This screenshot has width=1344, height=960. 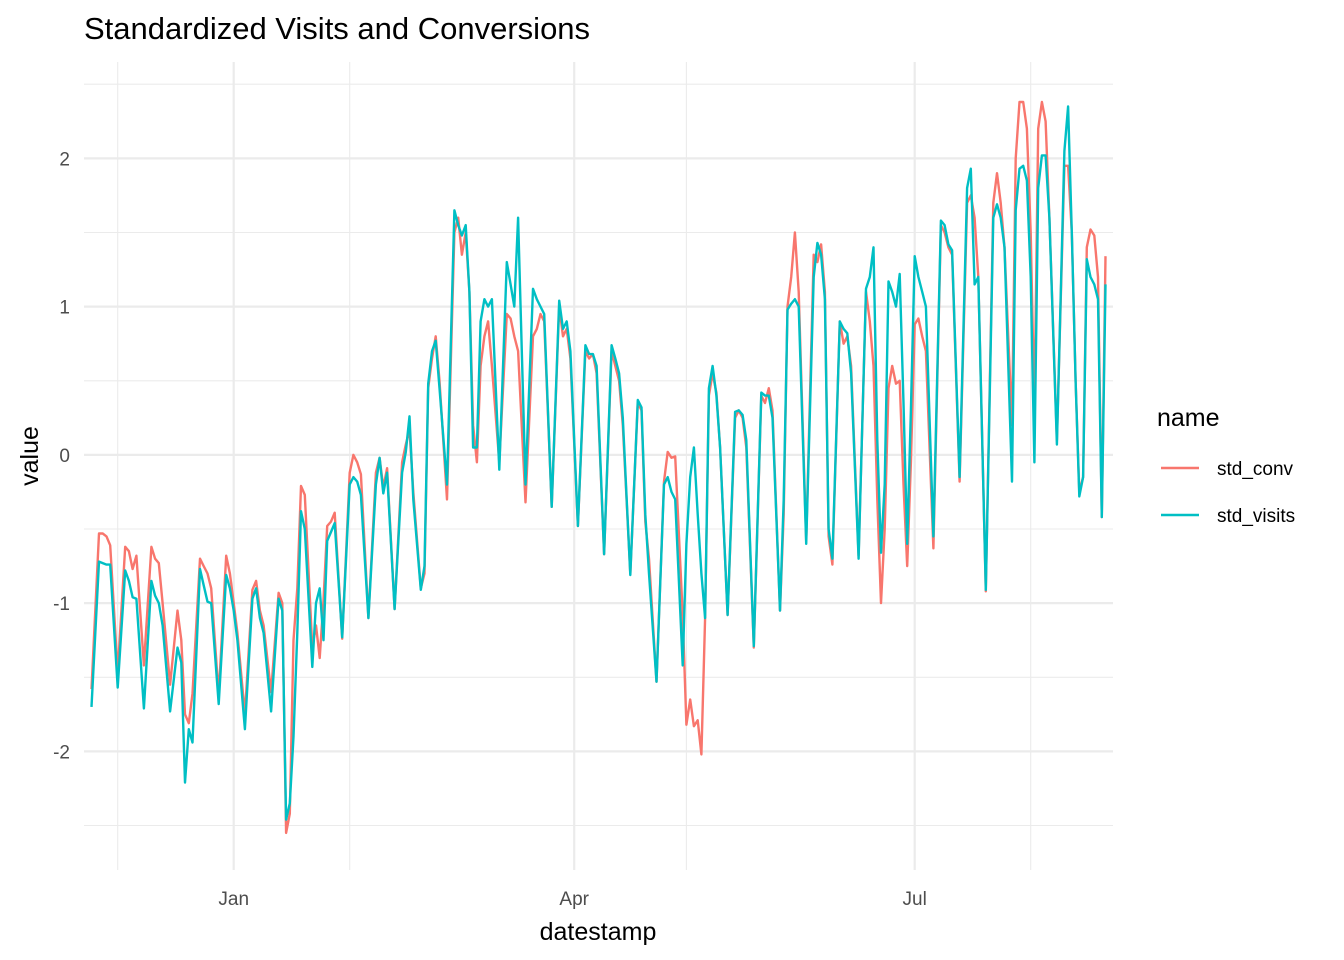 I want to click on legend-items: std_conv std_visits, so click(x=1228, y=493).